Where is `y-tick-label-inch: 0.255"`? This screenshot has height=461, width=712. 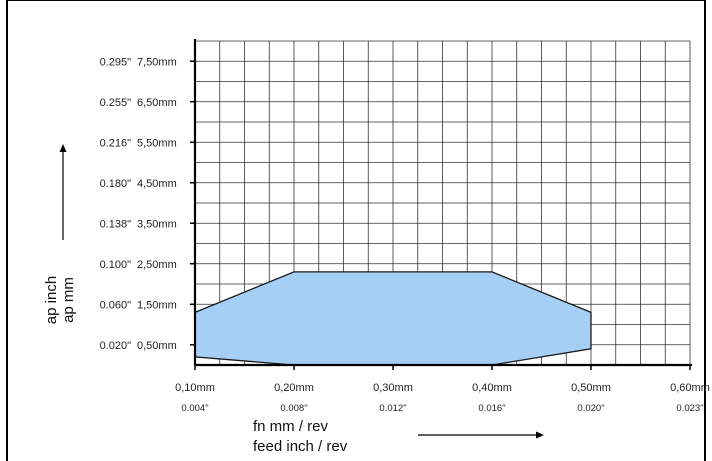
y-tick-label-inch: 0.255" is located at coordinates (116, 103).